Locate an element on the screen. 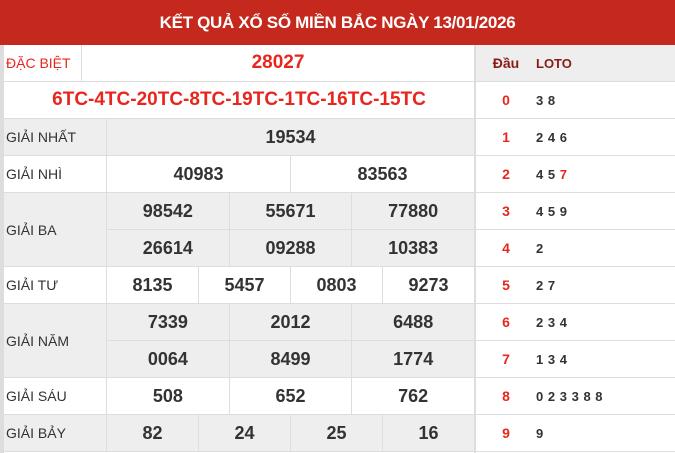  prize-row: GIẢI SÁU 508 652 762 is located at coordinates (239, 396).